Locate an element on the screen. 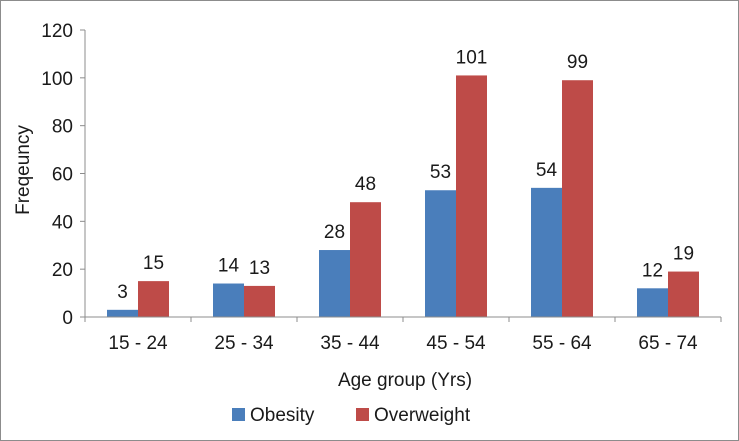  x-tick-label: 55 - 64 is located at coordinates (562, 343).